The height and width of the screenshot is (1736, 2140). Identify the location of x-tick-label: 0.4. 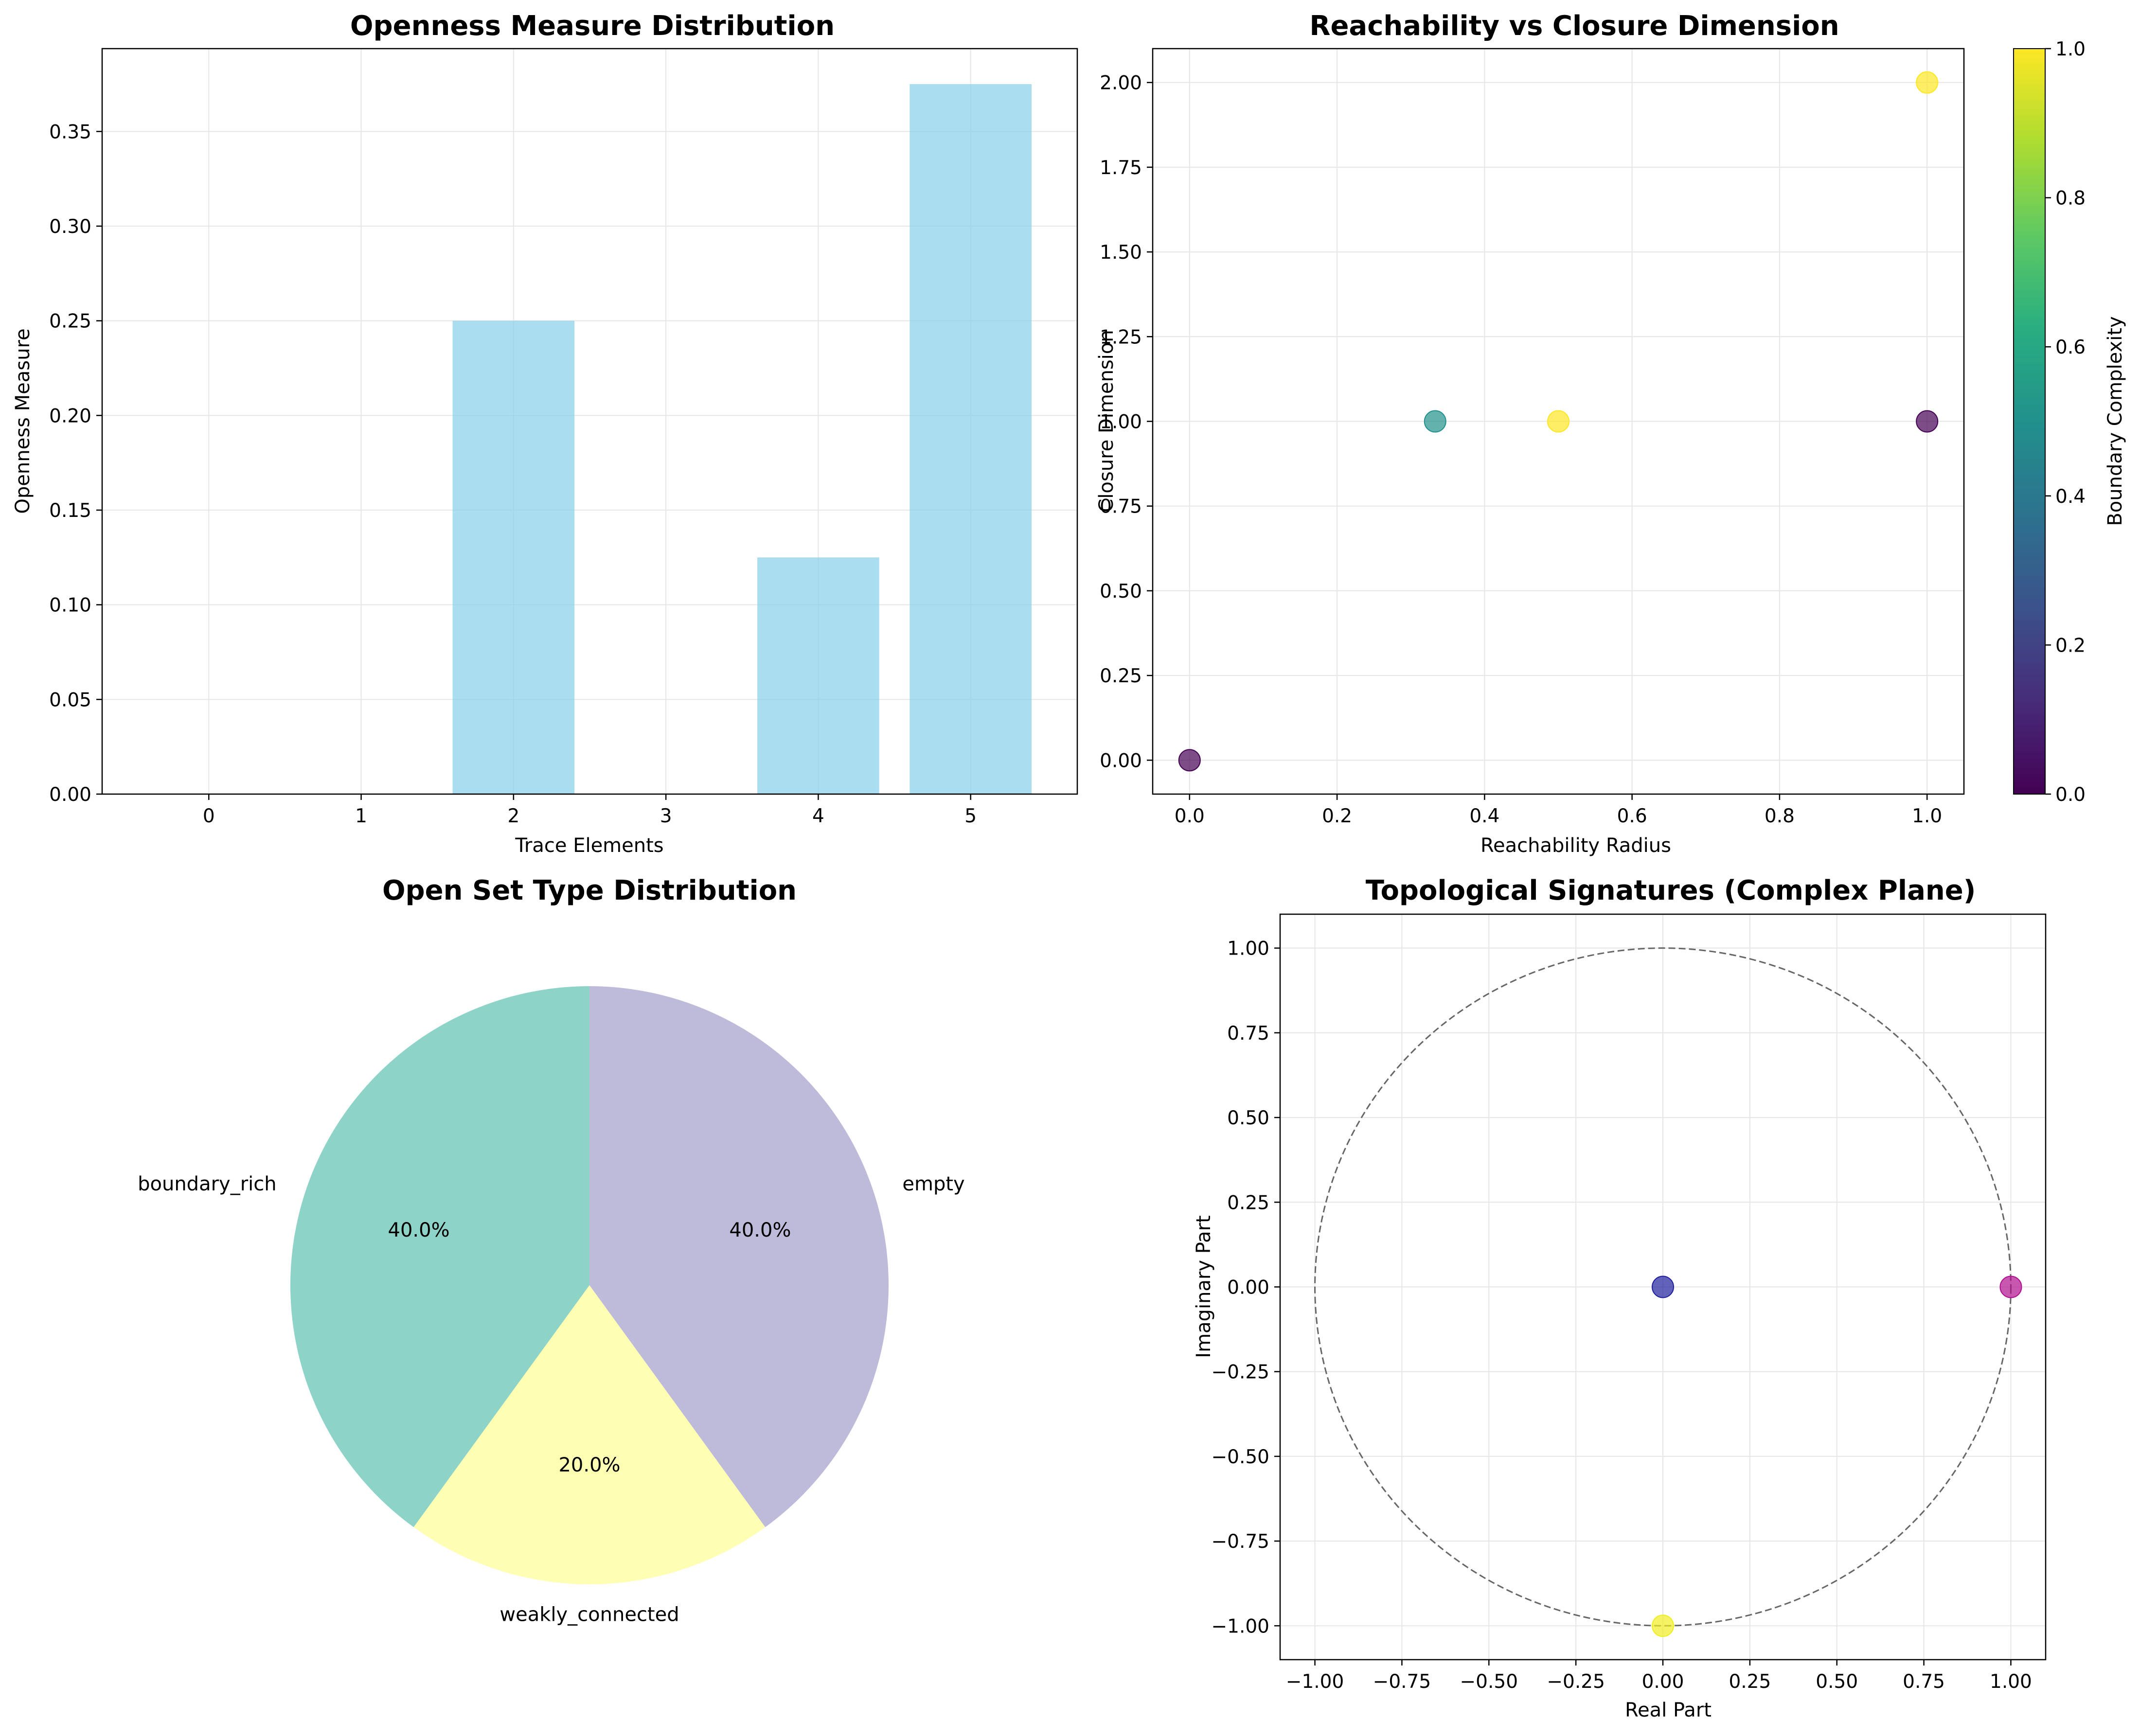
(1484, 816).